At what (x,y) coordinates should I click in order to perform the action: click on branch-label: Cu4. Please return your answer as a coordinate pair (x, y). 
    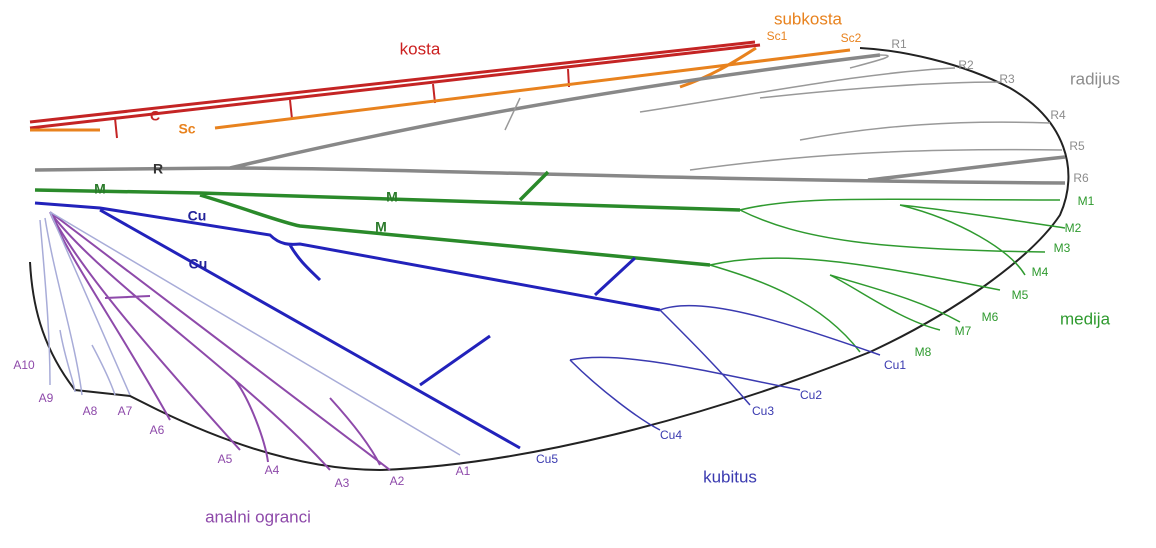
    Looking at the image, I should click on (671, 435).